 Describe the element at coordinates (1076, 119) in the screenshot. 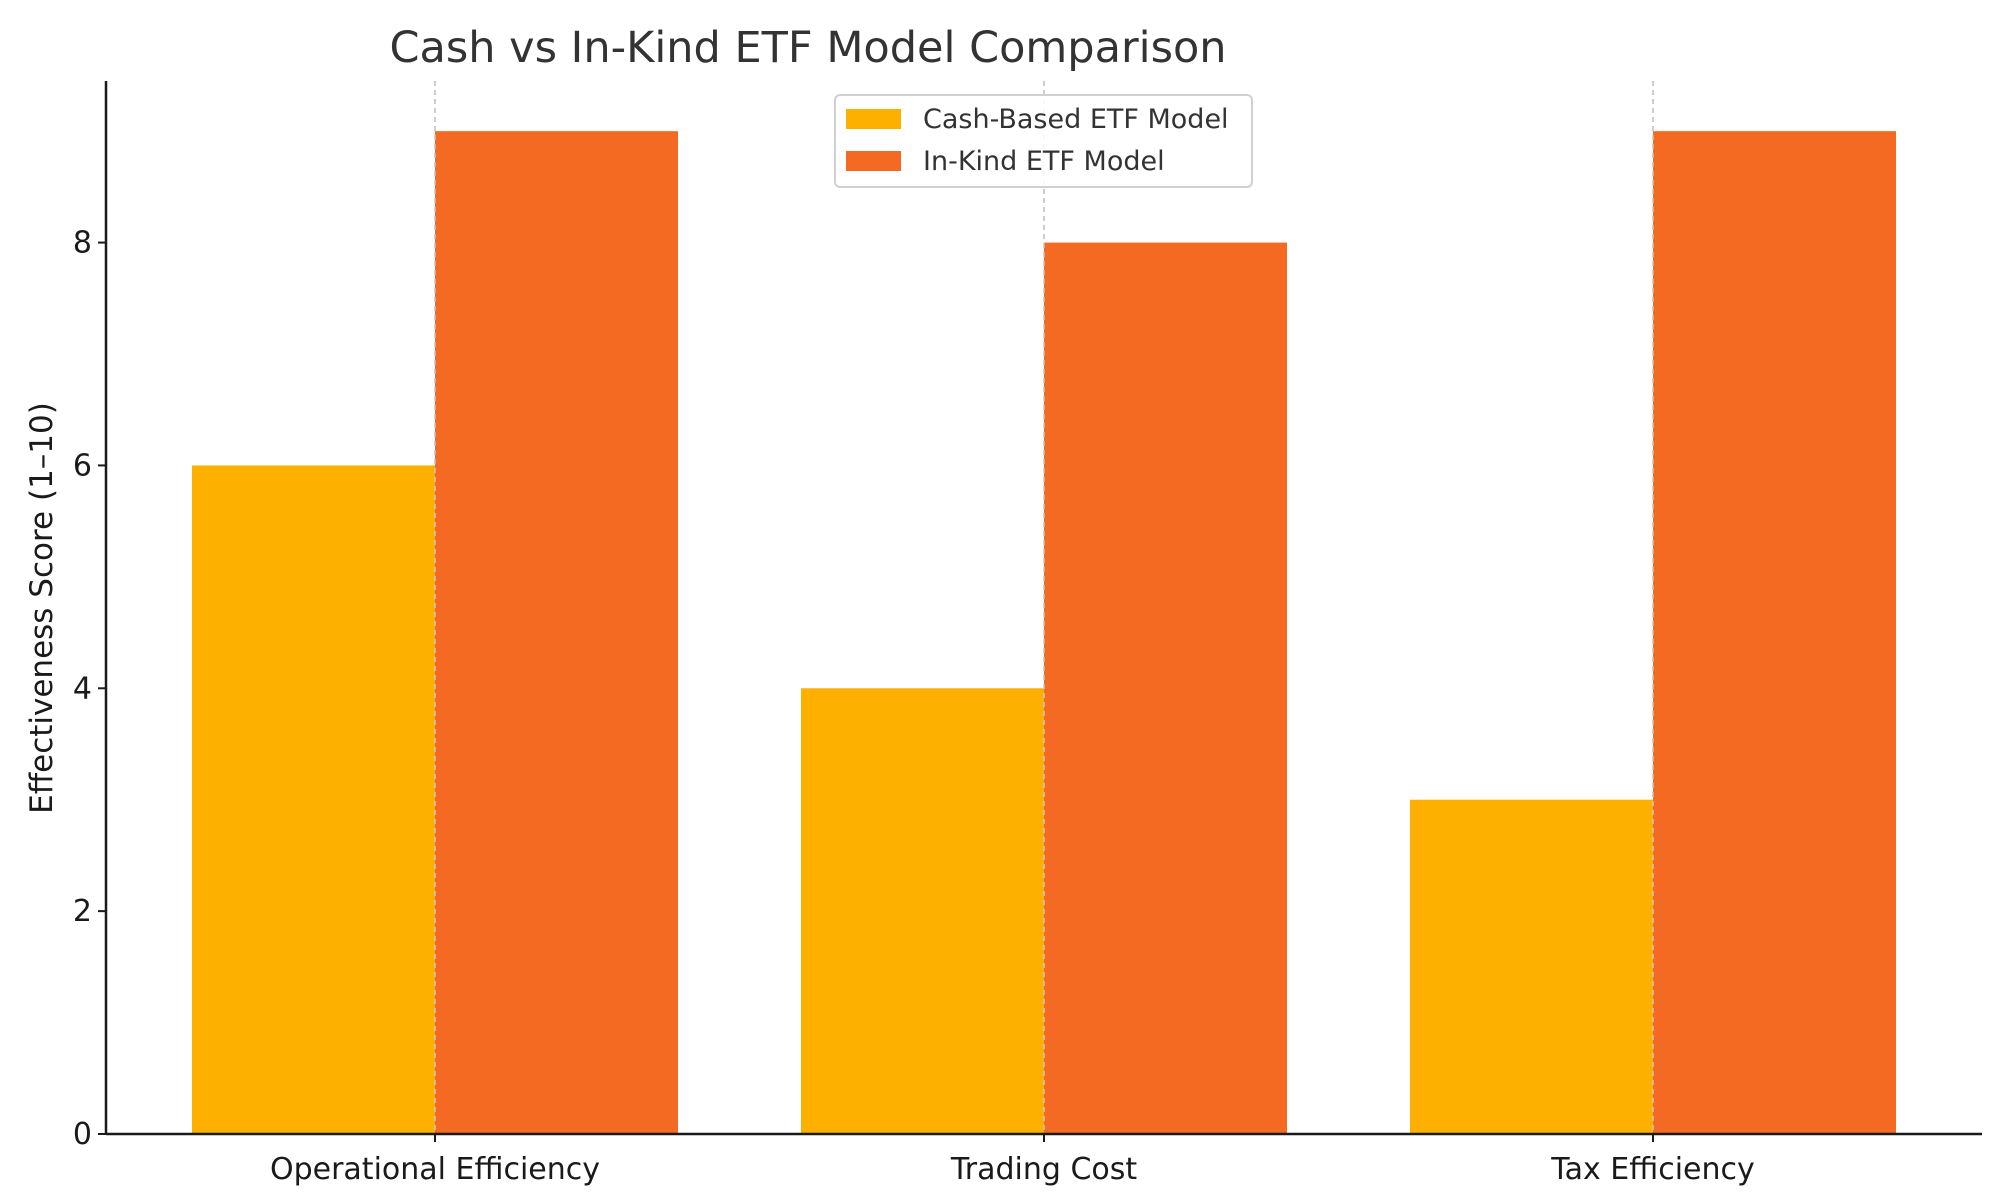

I see `legend-label: Cash-Based ETF Model` at that location.